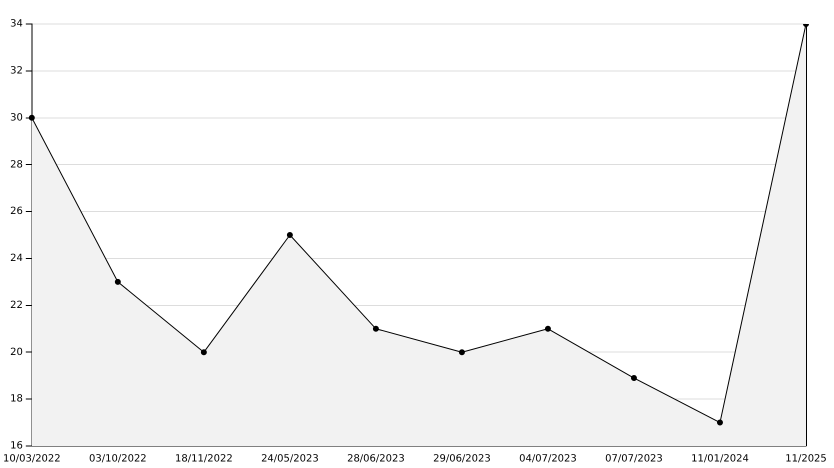  I want to click on y-tick-label: 22, so click(16, 305).